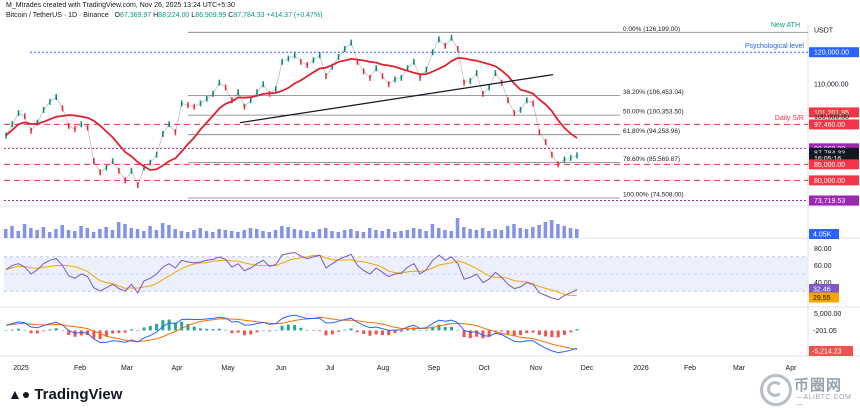 The width and height of the screenshot is (860, 411). What do you see at coordinates (330, 368) in the screenshot?
I see `time-axis-label: Jul` at bounding box center [330, 368].